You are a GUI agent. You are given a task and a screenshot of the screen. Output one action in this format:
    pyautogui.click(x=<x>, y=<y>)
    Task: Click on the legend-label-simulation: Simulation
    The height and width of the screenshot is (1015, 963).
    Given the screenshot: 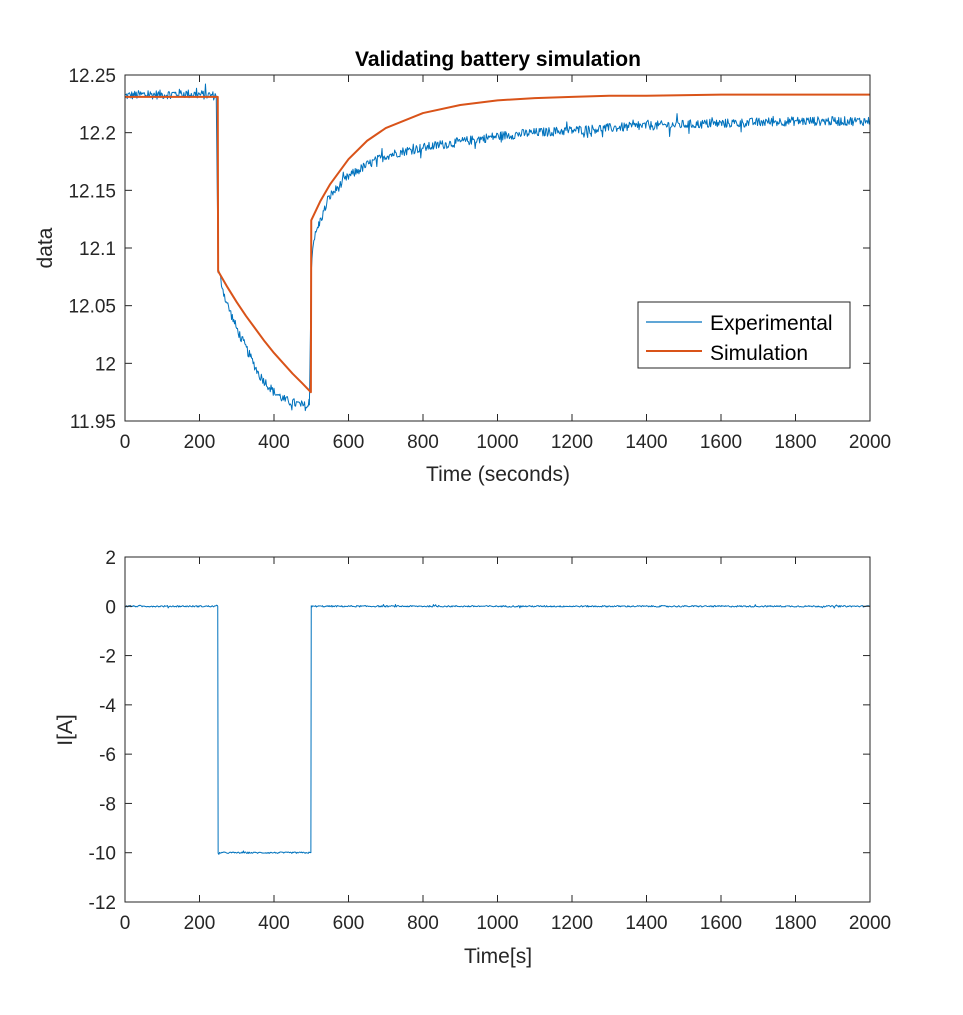 What is the action you would take?
    pyautogui.click(x=759, y=353)
    